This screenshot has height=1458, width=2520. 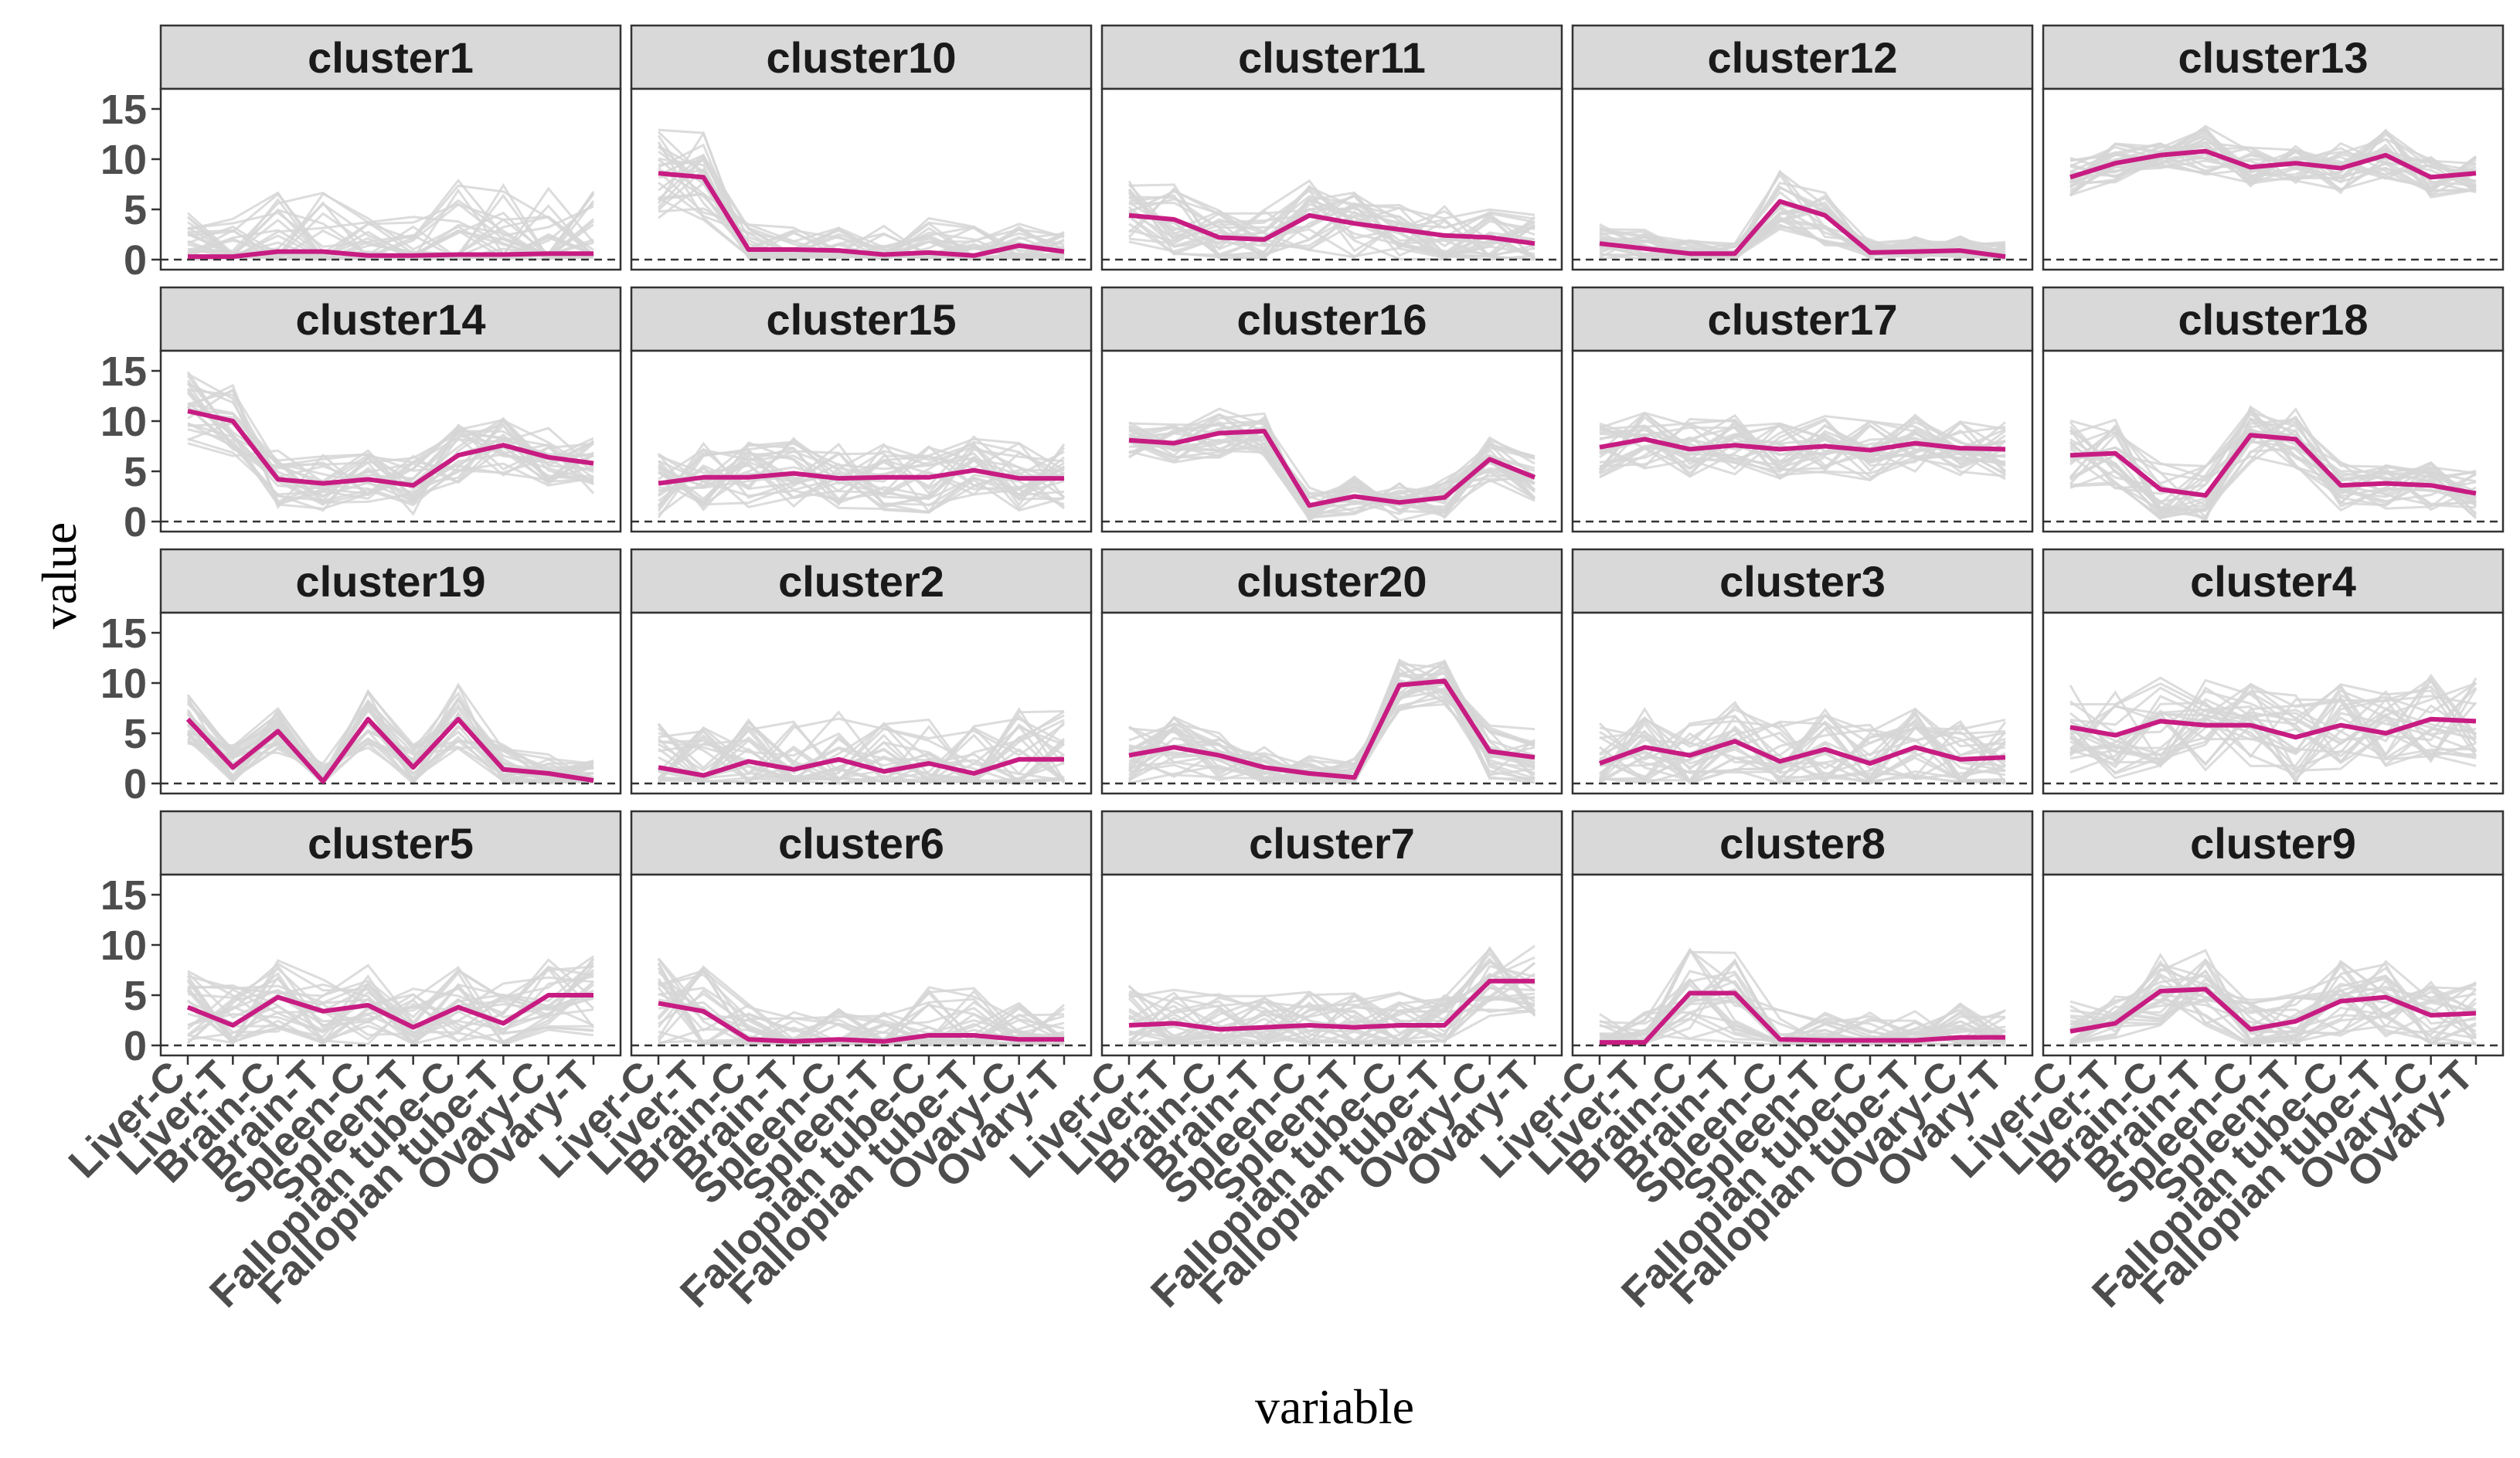 I want to click on facet-panel-cluster3: cluster3, so click(x=1802, y=671).